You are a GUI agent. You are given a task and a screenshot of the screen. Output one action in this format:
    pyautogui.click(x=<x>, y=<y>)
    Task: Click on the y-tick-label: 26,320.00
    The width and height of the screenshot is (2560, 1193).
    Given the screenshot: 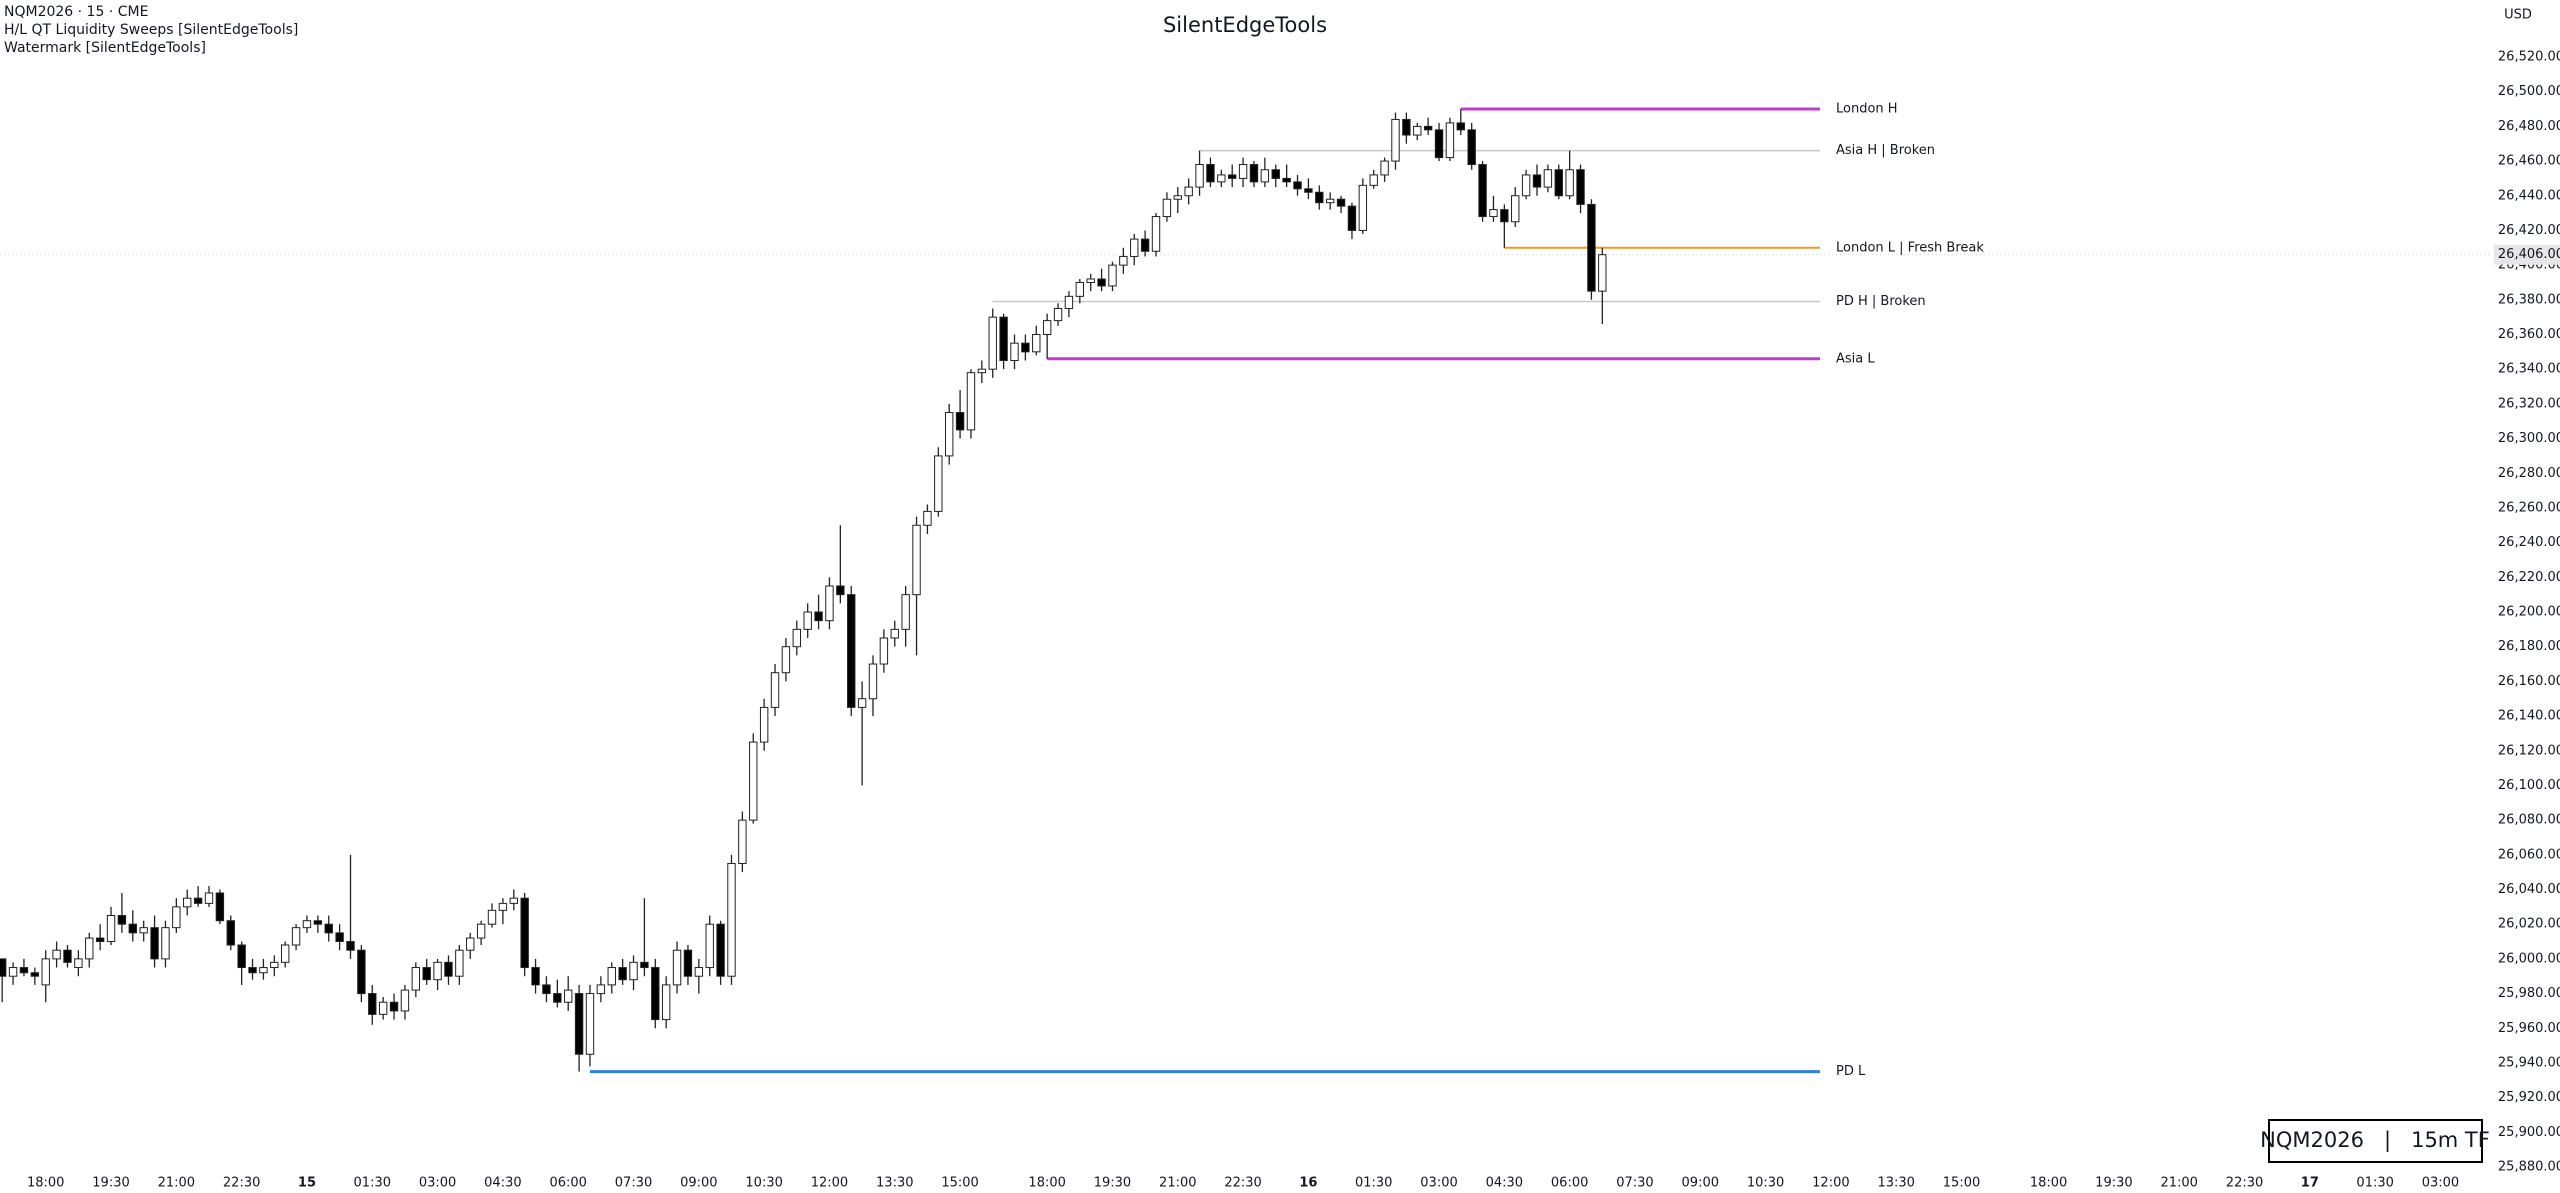 What is the action you would take?
    pyautogui.click(x=2529, y=403)
    